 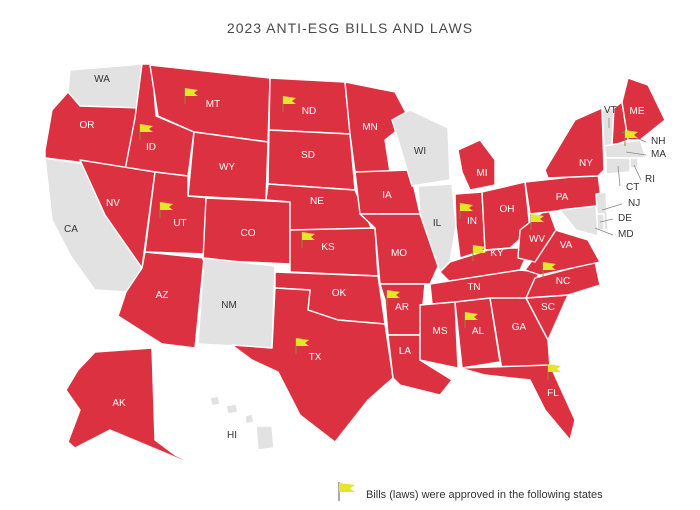 I want to click on state-tx, so click(x=312, y=365).